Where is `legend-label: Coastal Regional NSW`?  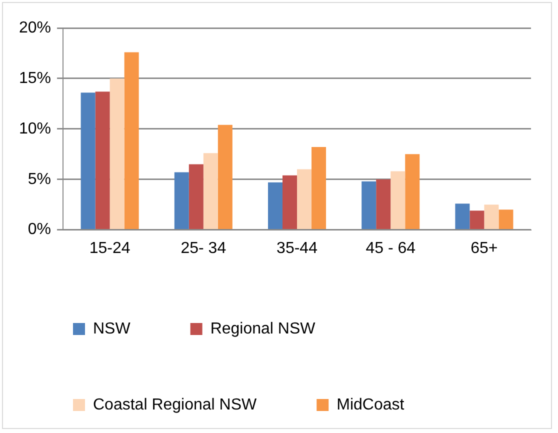 legend-label: Coastal Regional NSW is located at coordinates (175, 405).